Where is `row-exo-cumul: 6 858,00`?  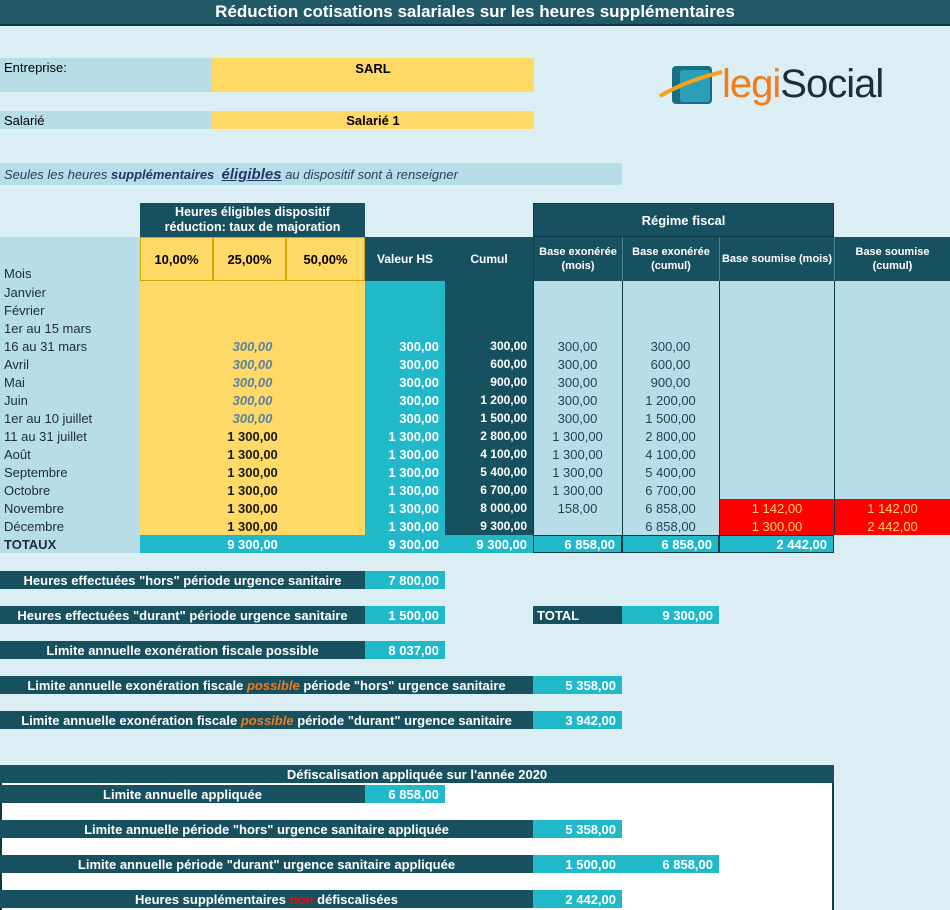
row-exo-cumul: 6 858,00 is located at coordinates (670, 508).